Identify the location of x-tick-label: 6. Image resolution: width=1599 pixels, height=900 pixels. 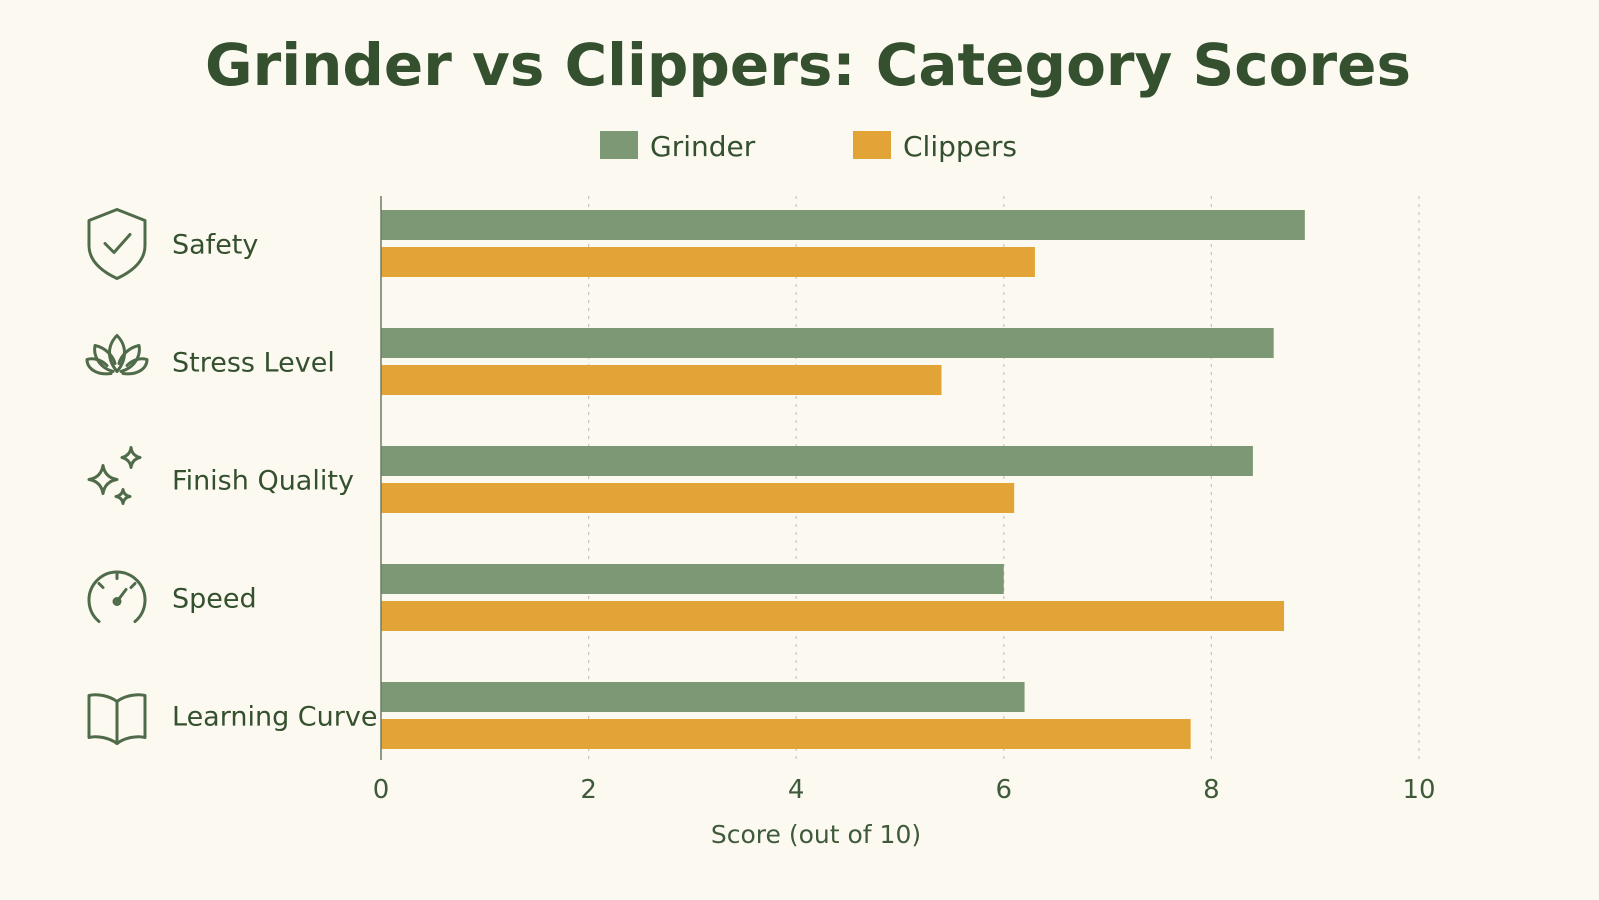
(1004, 790).